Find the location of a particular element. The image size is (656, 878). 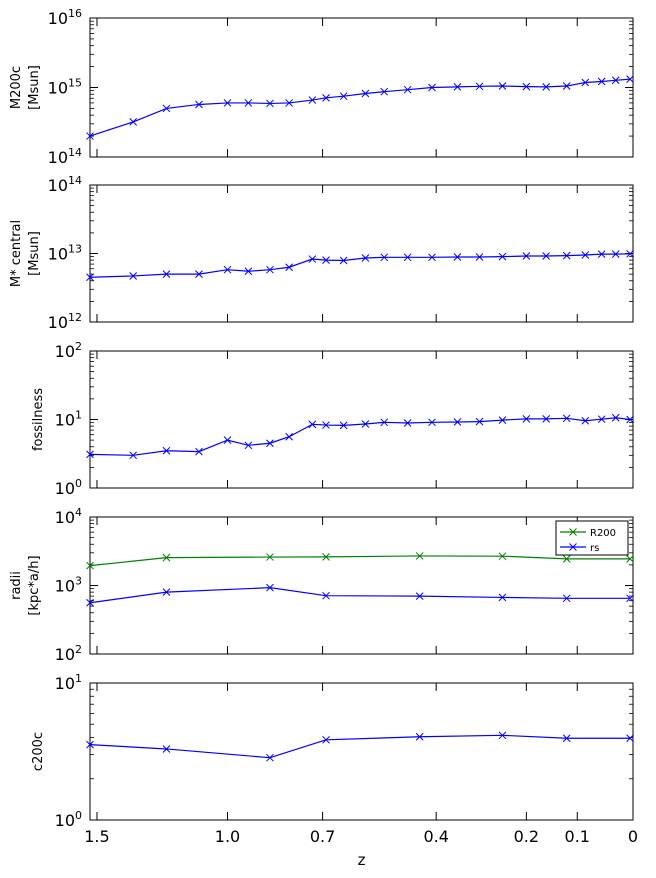

y-tick-label: 10¹³ is located at coordinates (65, 253).